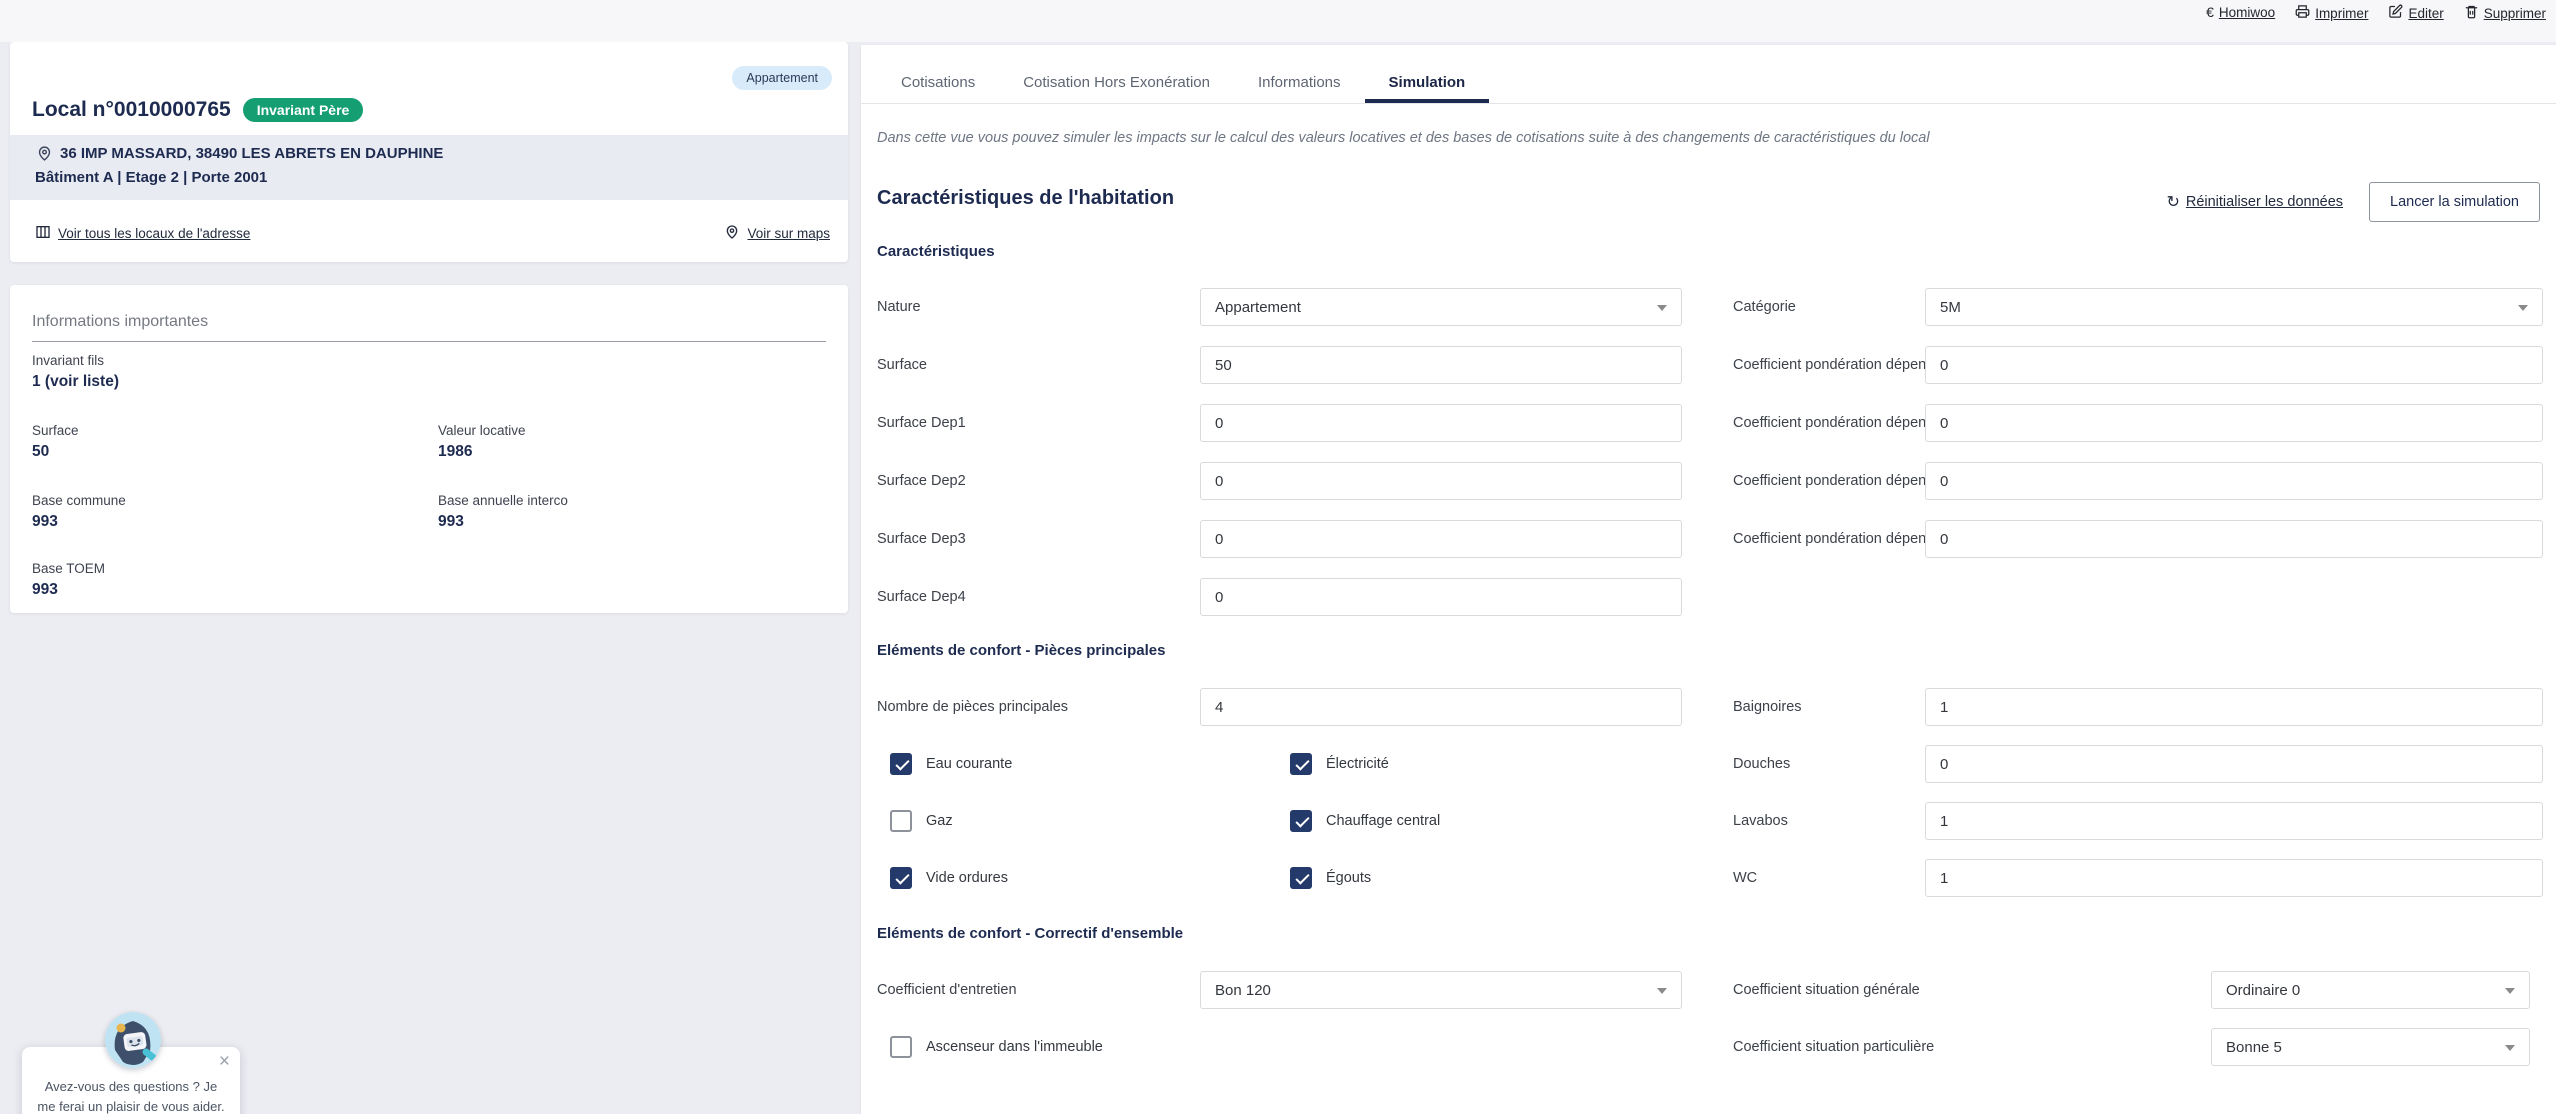 The width and height of the screenshot is (2556, 1114). Describe the element at coordinates (2505, 13) in the screenshot. I see `delete-link: Supprimer` at that location.